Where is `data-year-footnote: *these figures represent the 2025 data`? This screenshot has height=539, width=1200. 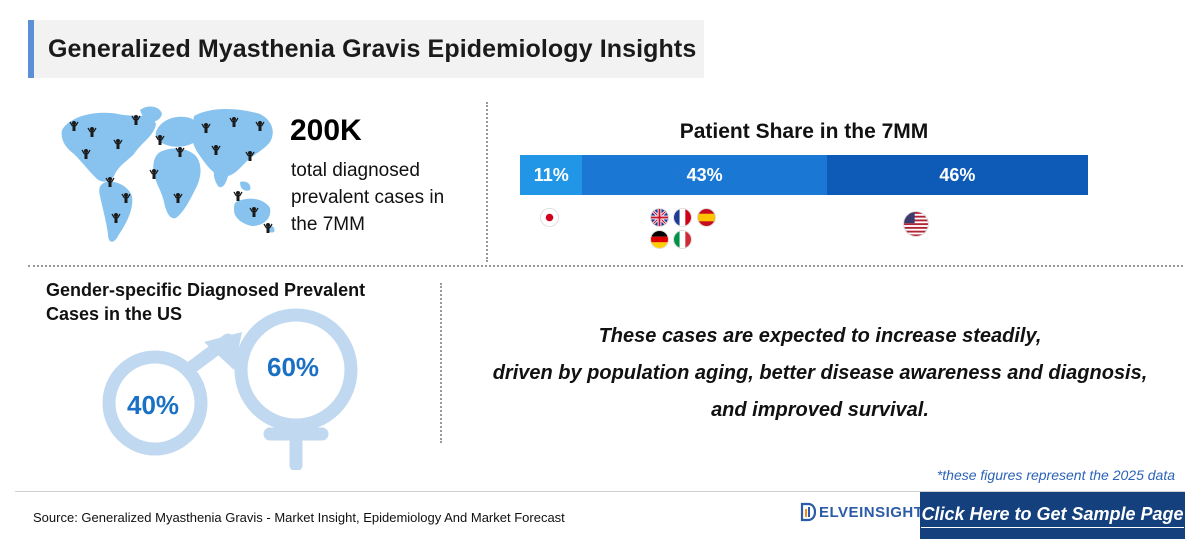 data-year-footnote: *these figures represent the 2025 data is located at coordinates (1055, 475).